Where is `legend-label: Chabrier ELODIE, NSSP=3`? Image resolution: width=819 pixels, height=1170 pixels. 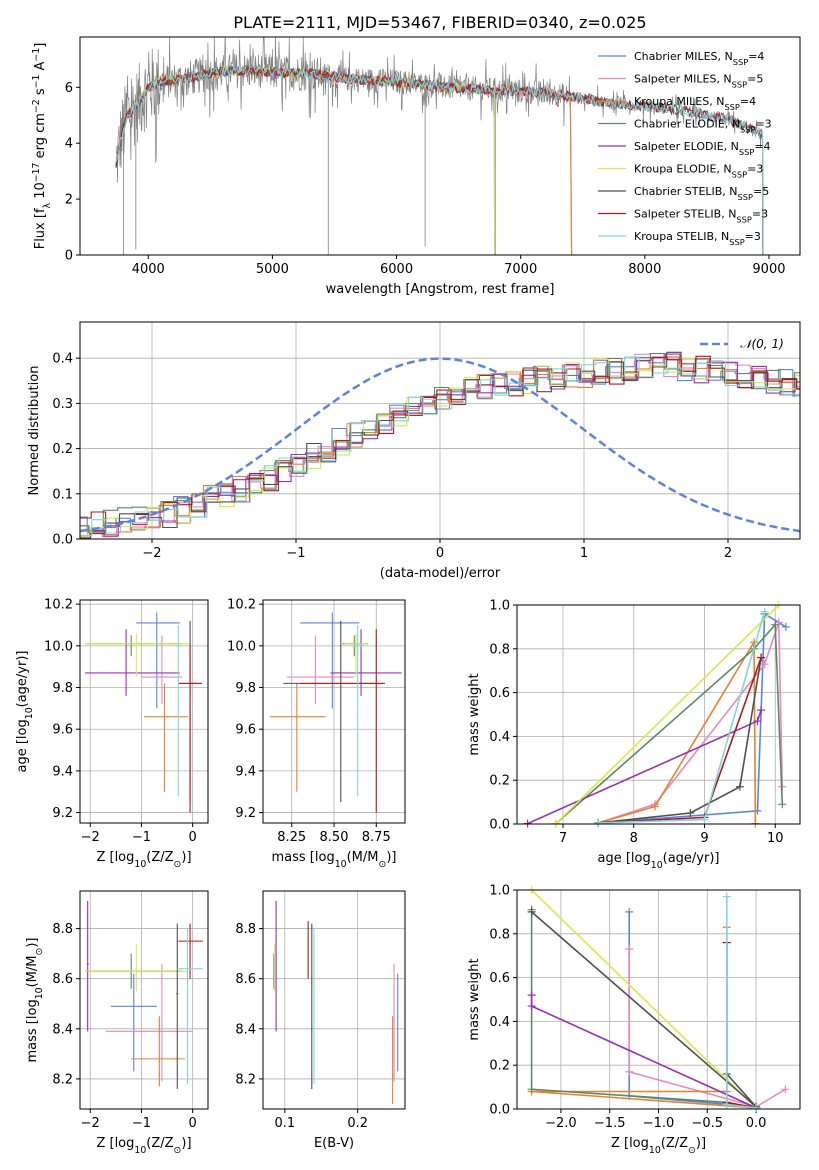 legend-label: Chabrier ELODIE, NSSP=3 is located at coordinates (703, 126).